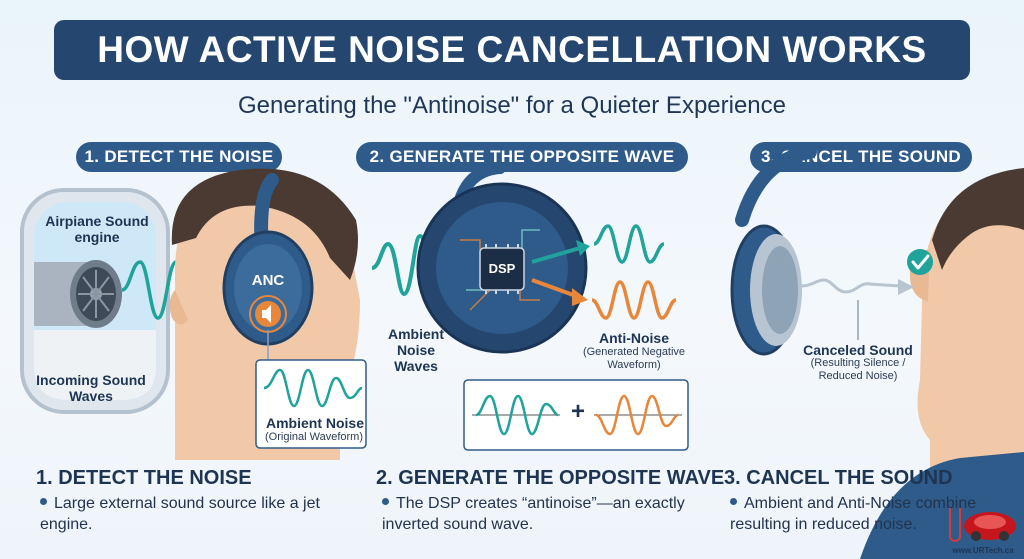  Describe the element at coordinates (313, 388) in the screenshot. I see `ambient-waveform` at that location.